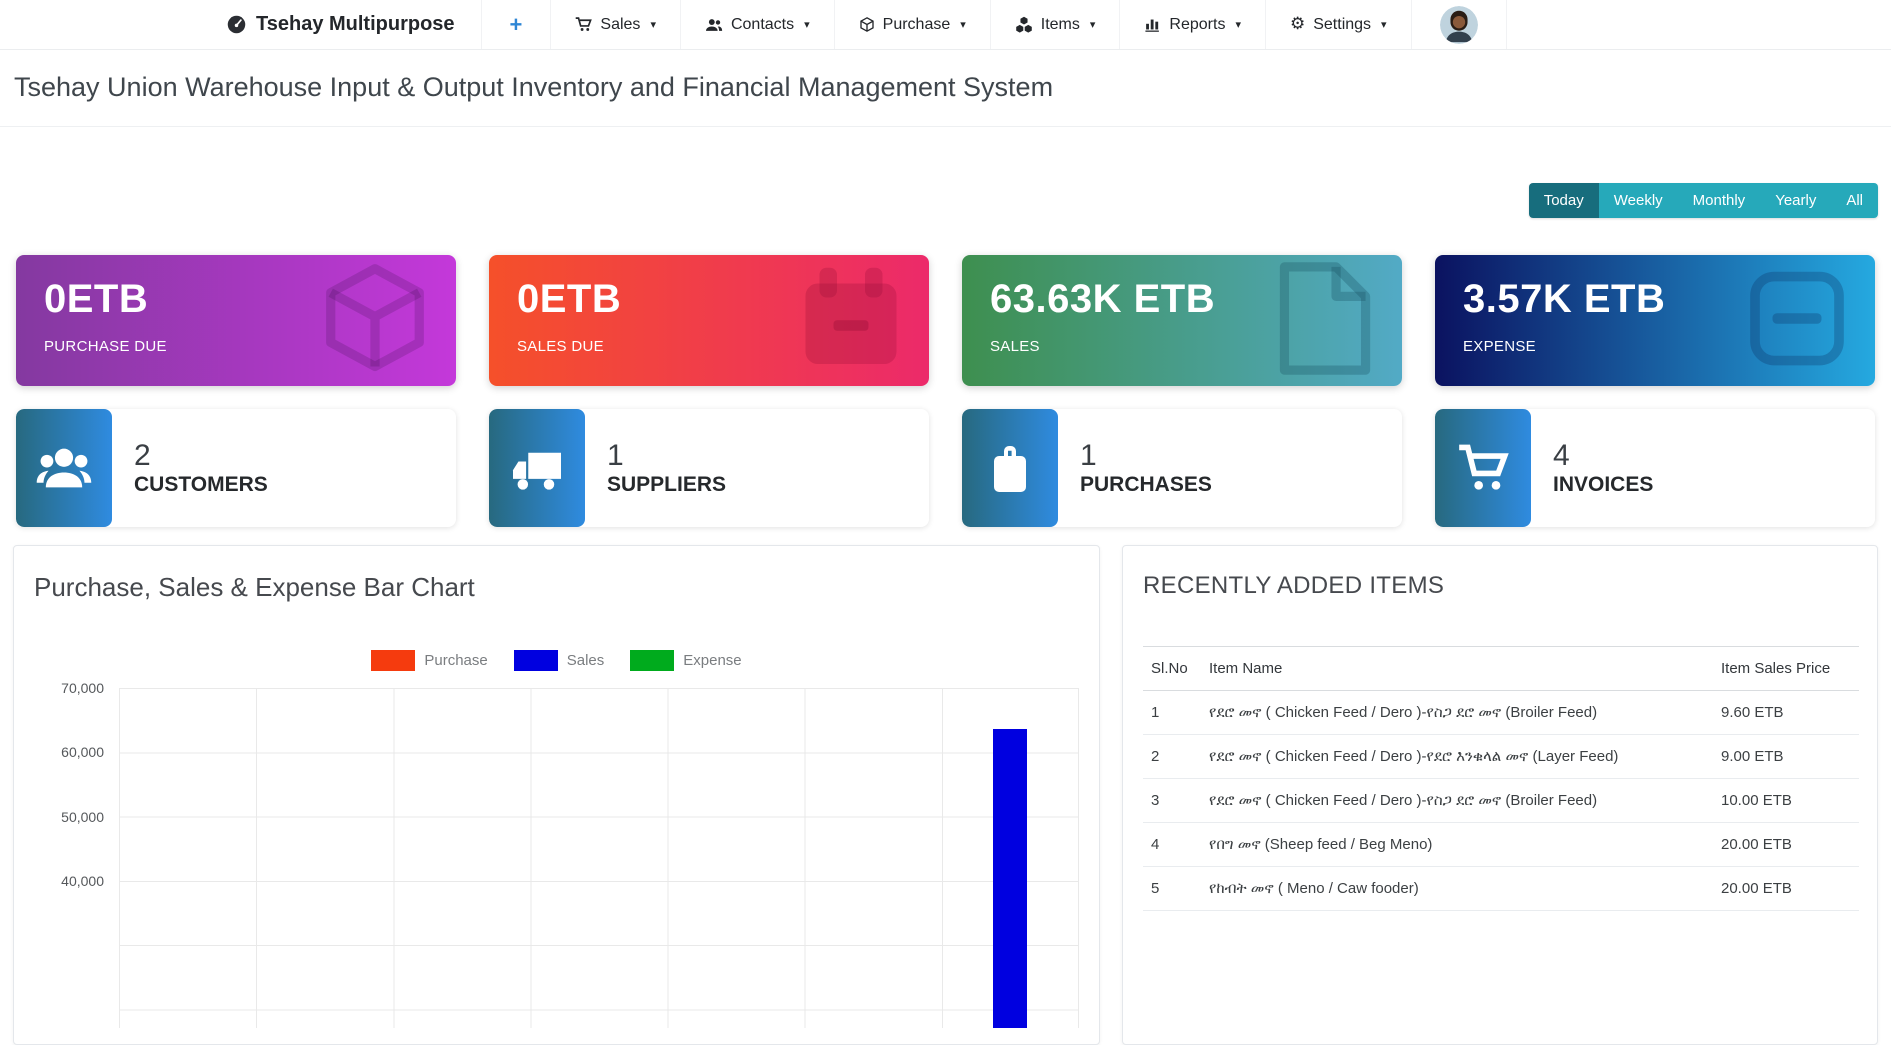 The image size is (1891, 1045). What do you see at coordinates (1854, 200) in the screenshot?
I see `filter-all: All` at bounding box center [1854, 200].